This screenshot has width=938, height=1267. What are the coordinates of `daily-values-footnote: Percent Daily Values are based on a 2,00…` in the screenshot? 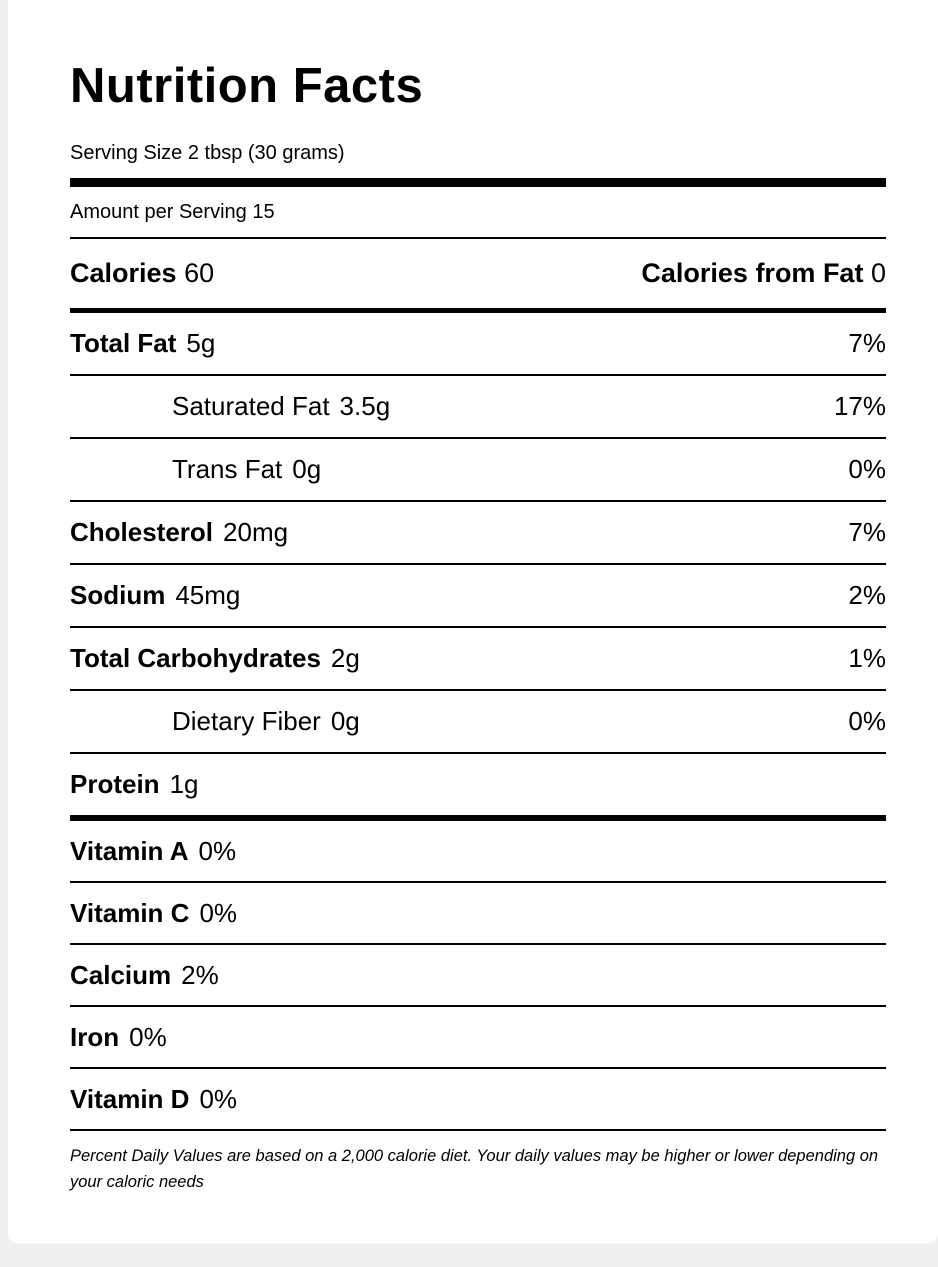 It's located at (474, 1169).